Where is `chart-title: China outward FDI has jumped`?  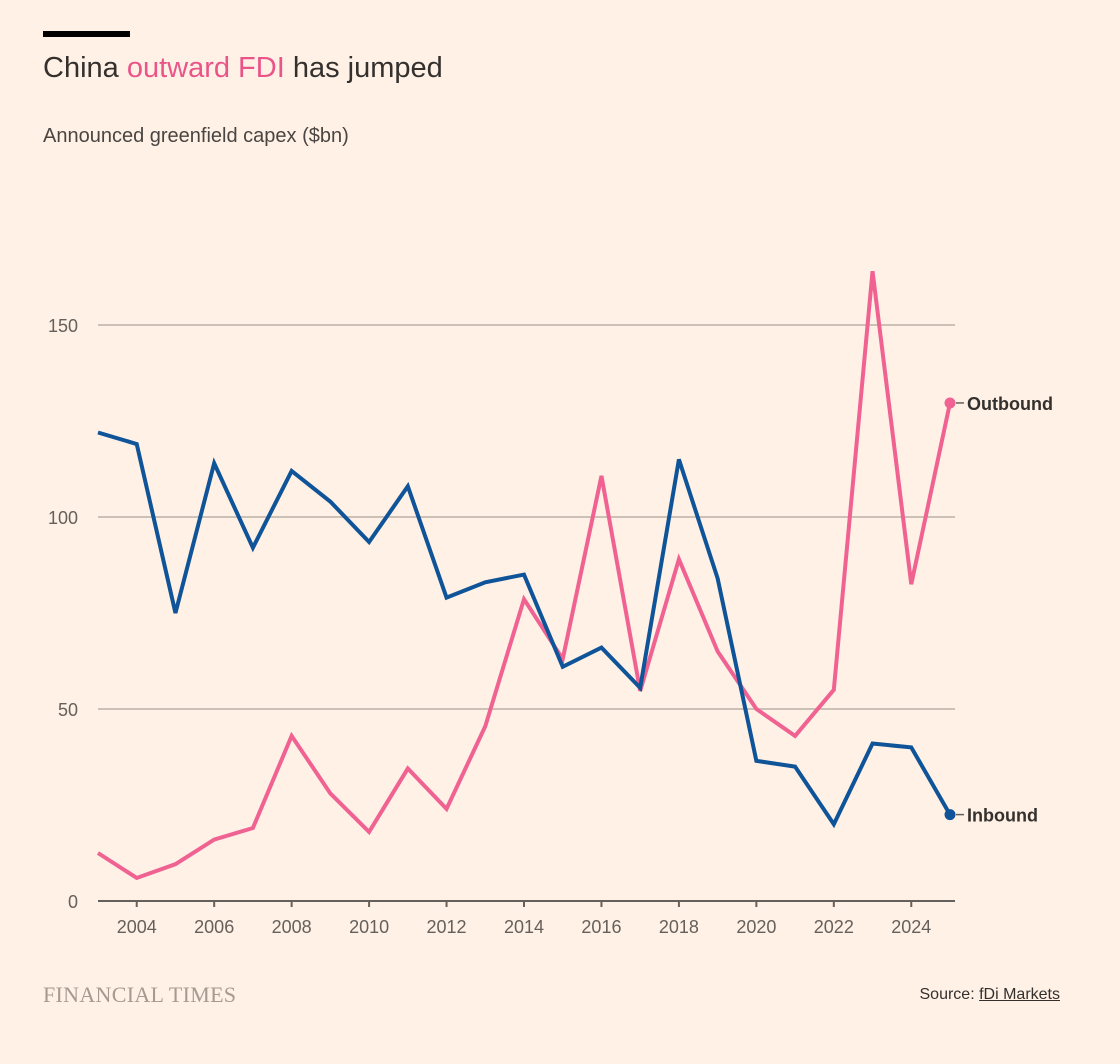 chart-title: China outward FDI has jumped is located at coordinates (243, 68).